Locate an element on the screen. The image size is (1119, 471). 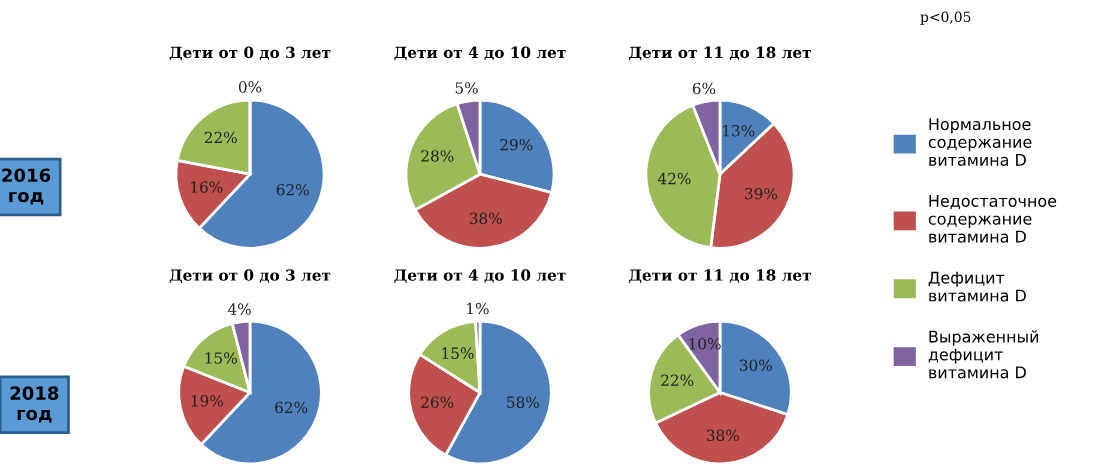
legend-label: Недостаточное содержание витамина D is located at coordinates (992, 219).